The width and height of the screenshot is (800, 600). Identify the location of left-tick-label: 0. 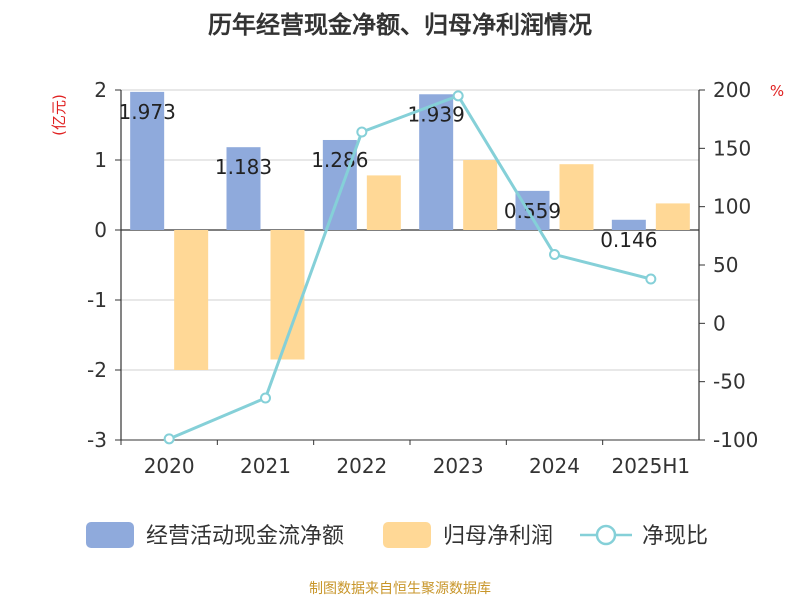
(100, 230).